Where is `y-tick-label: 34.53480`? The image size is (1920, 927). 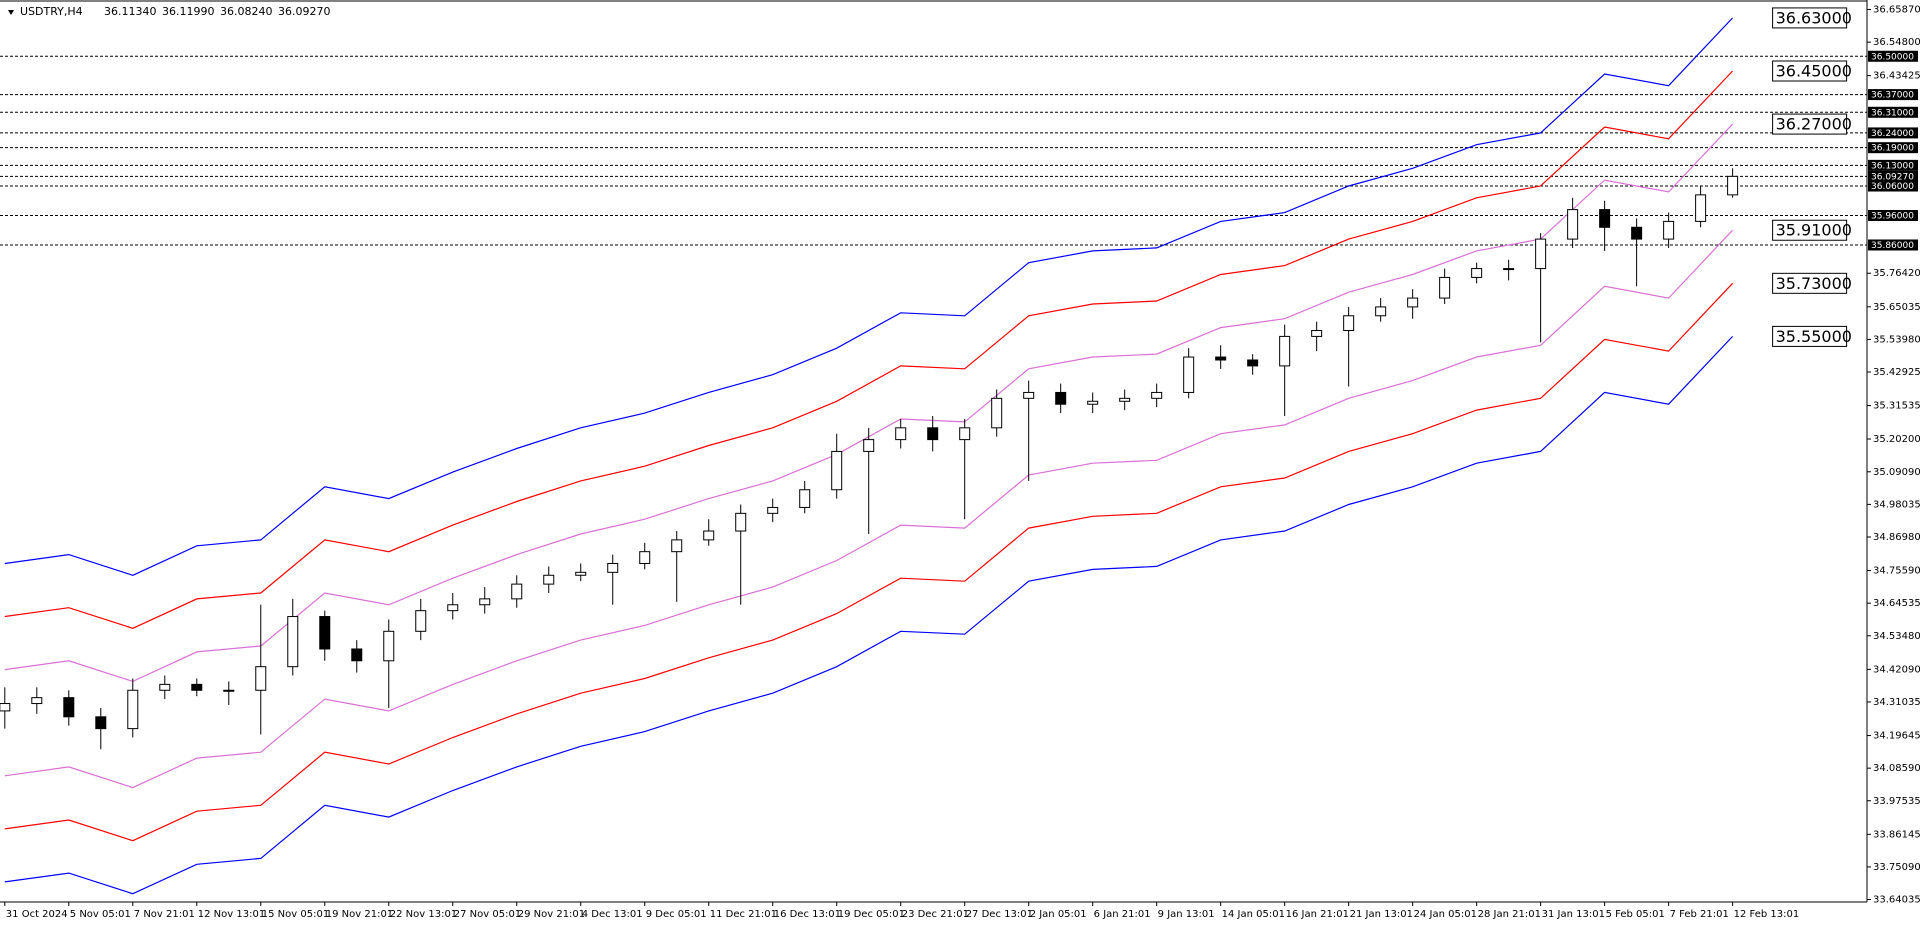
y-tick-label: 34.53480 is located at coordinates (1896, 636).